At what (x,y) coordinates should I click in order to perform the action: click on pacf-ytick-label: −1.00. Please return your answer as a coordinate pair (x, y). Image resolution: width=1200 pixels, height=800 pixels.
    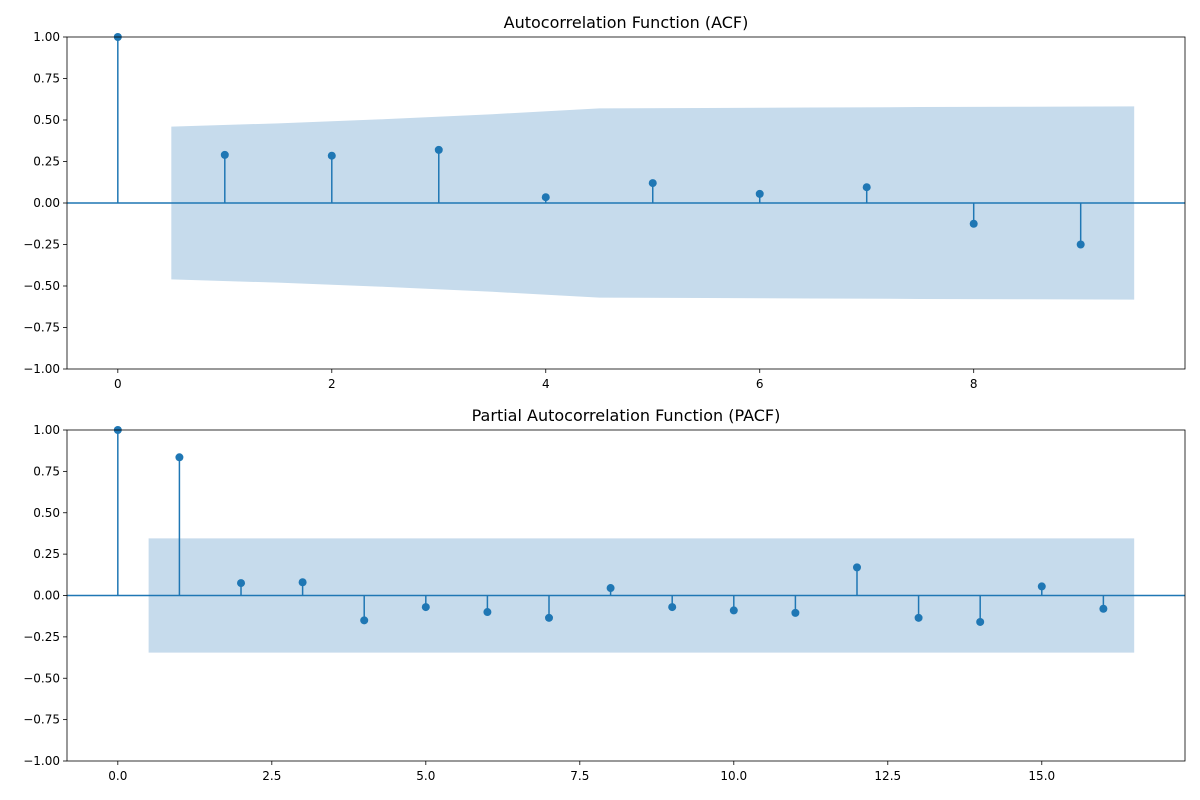
    Looking at the image, I should click on (41, 761).